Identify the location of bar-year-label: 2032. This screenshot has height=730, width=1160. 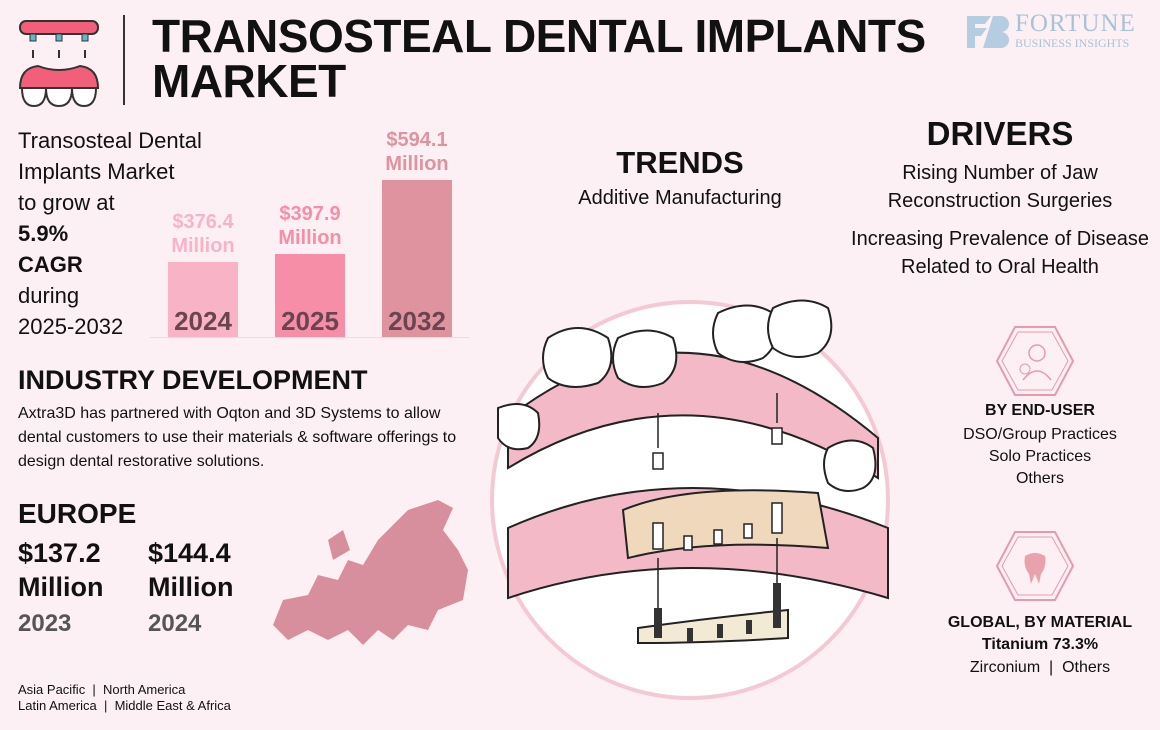
(417, 321).